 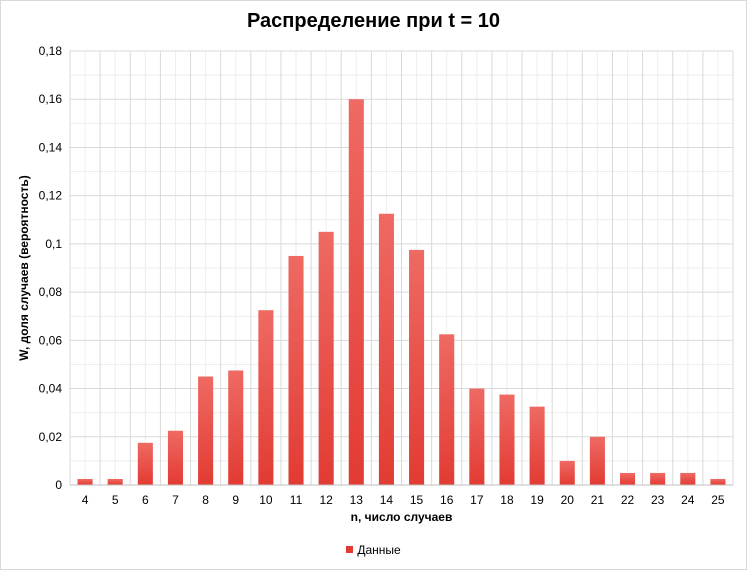 I want to click on x-tick-label: 12, so click(x=326, y=500).